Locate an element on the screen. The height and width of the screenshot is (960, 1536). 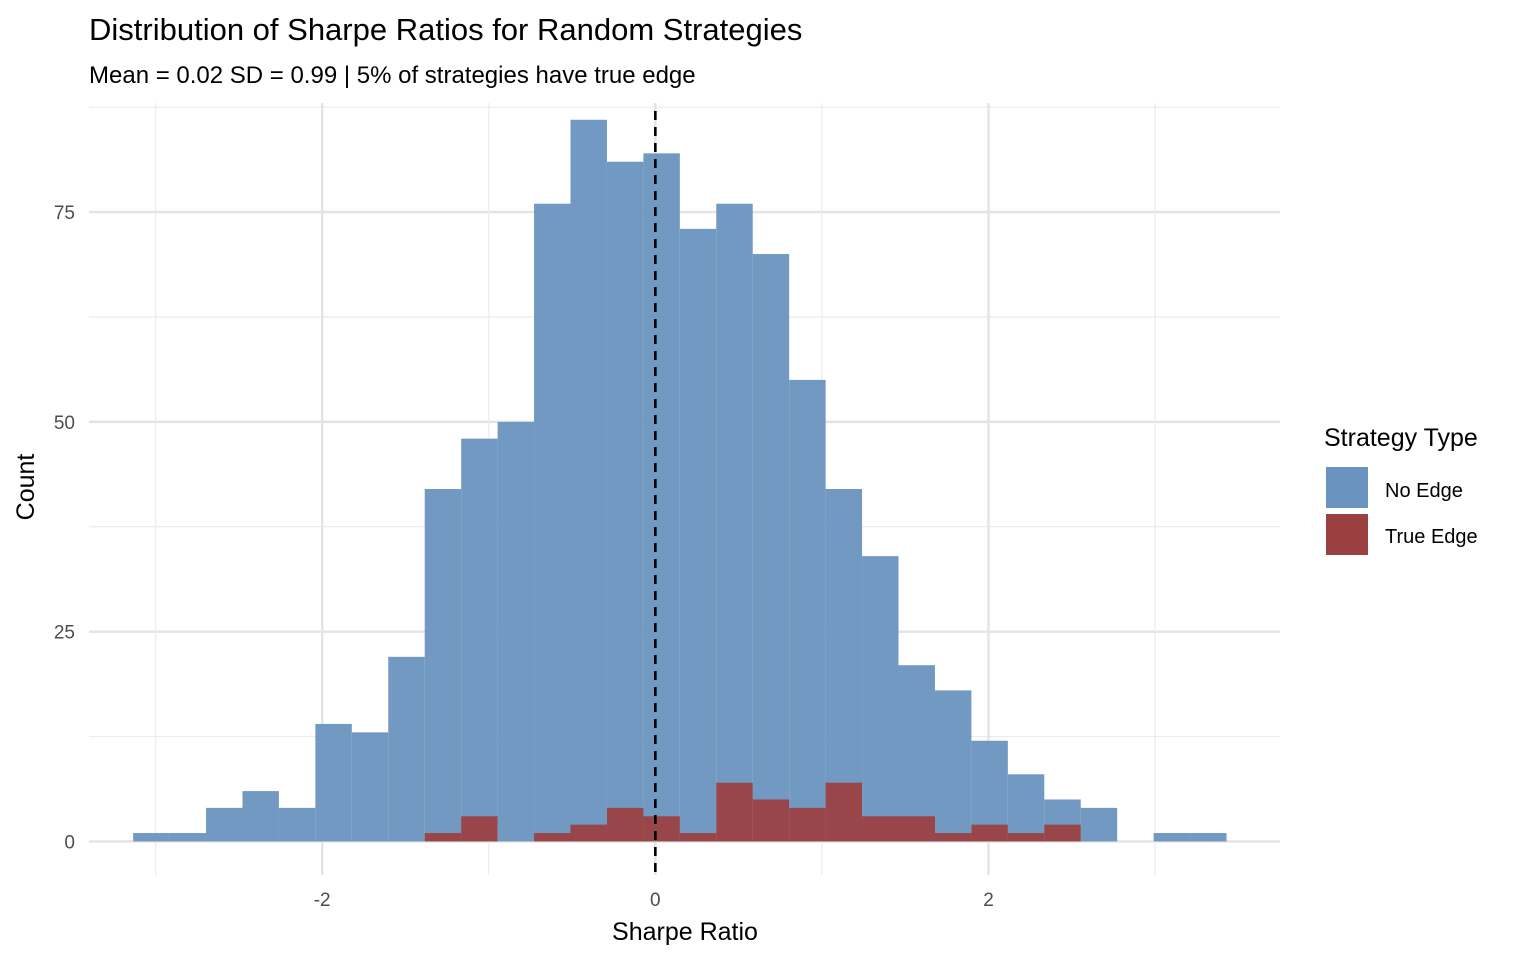
x-axis-title: Sharpe Ratio is located at coordinates (685, 932).